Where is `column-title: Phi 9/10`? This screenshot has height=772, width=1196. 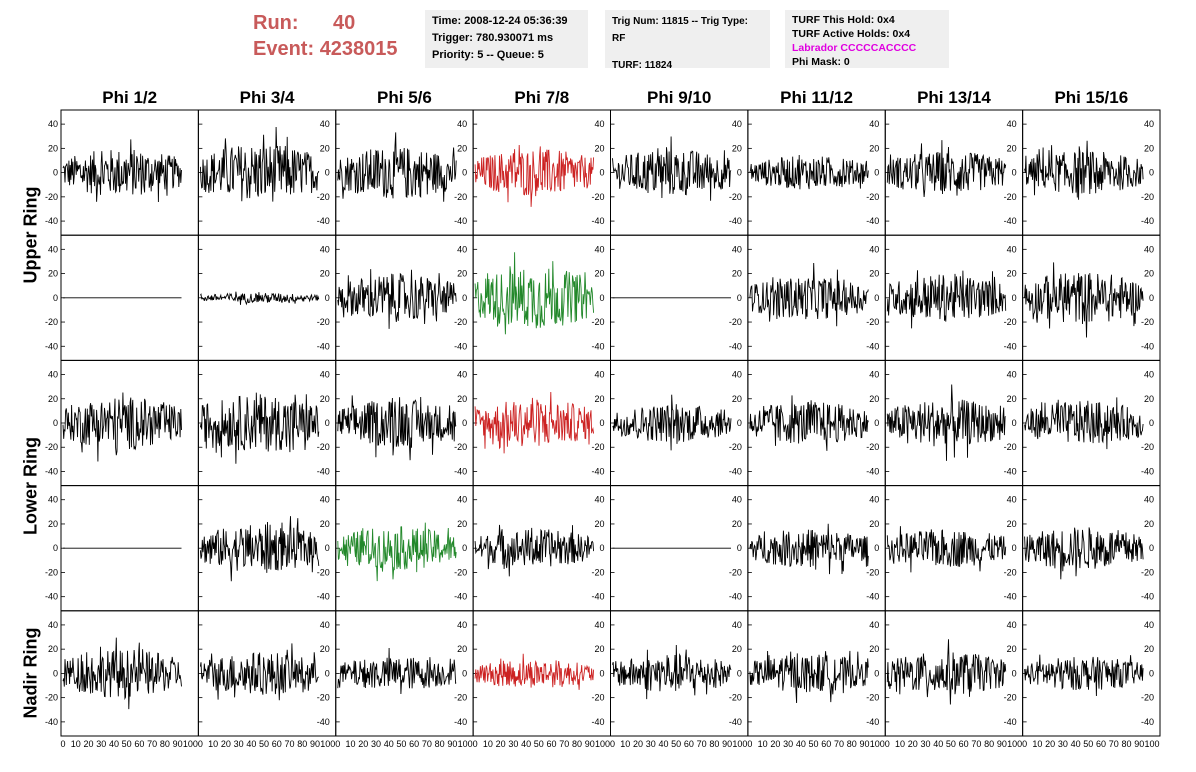
column-title: Phi 9/10 is located at coordinates (679, 97).